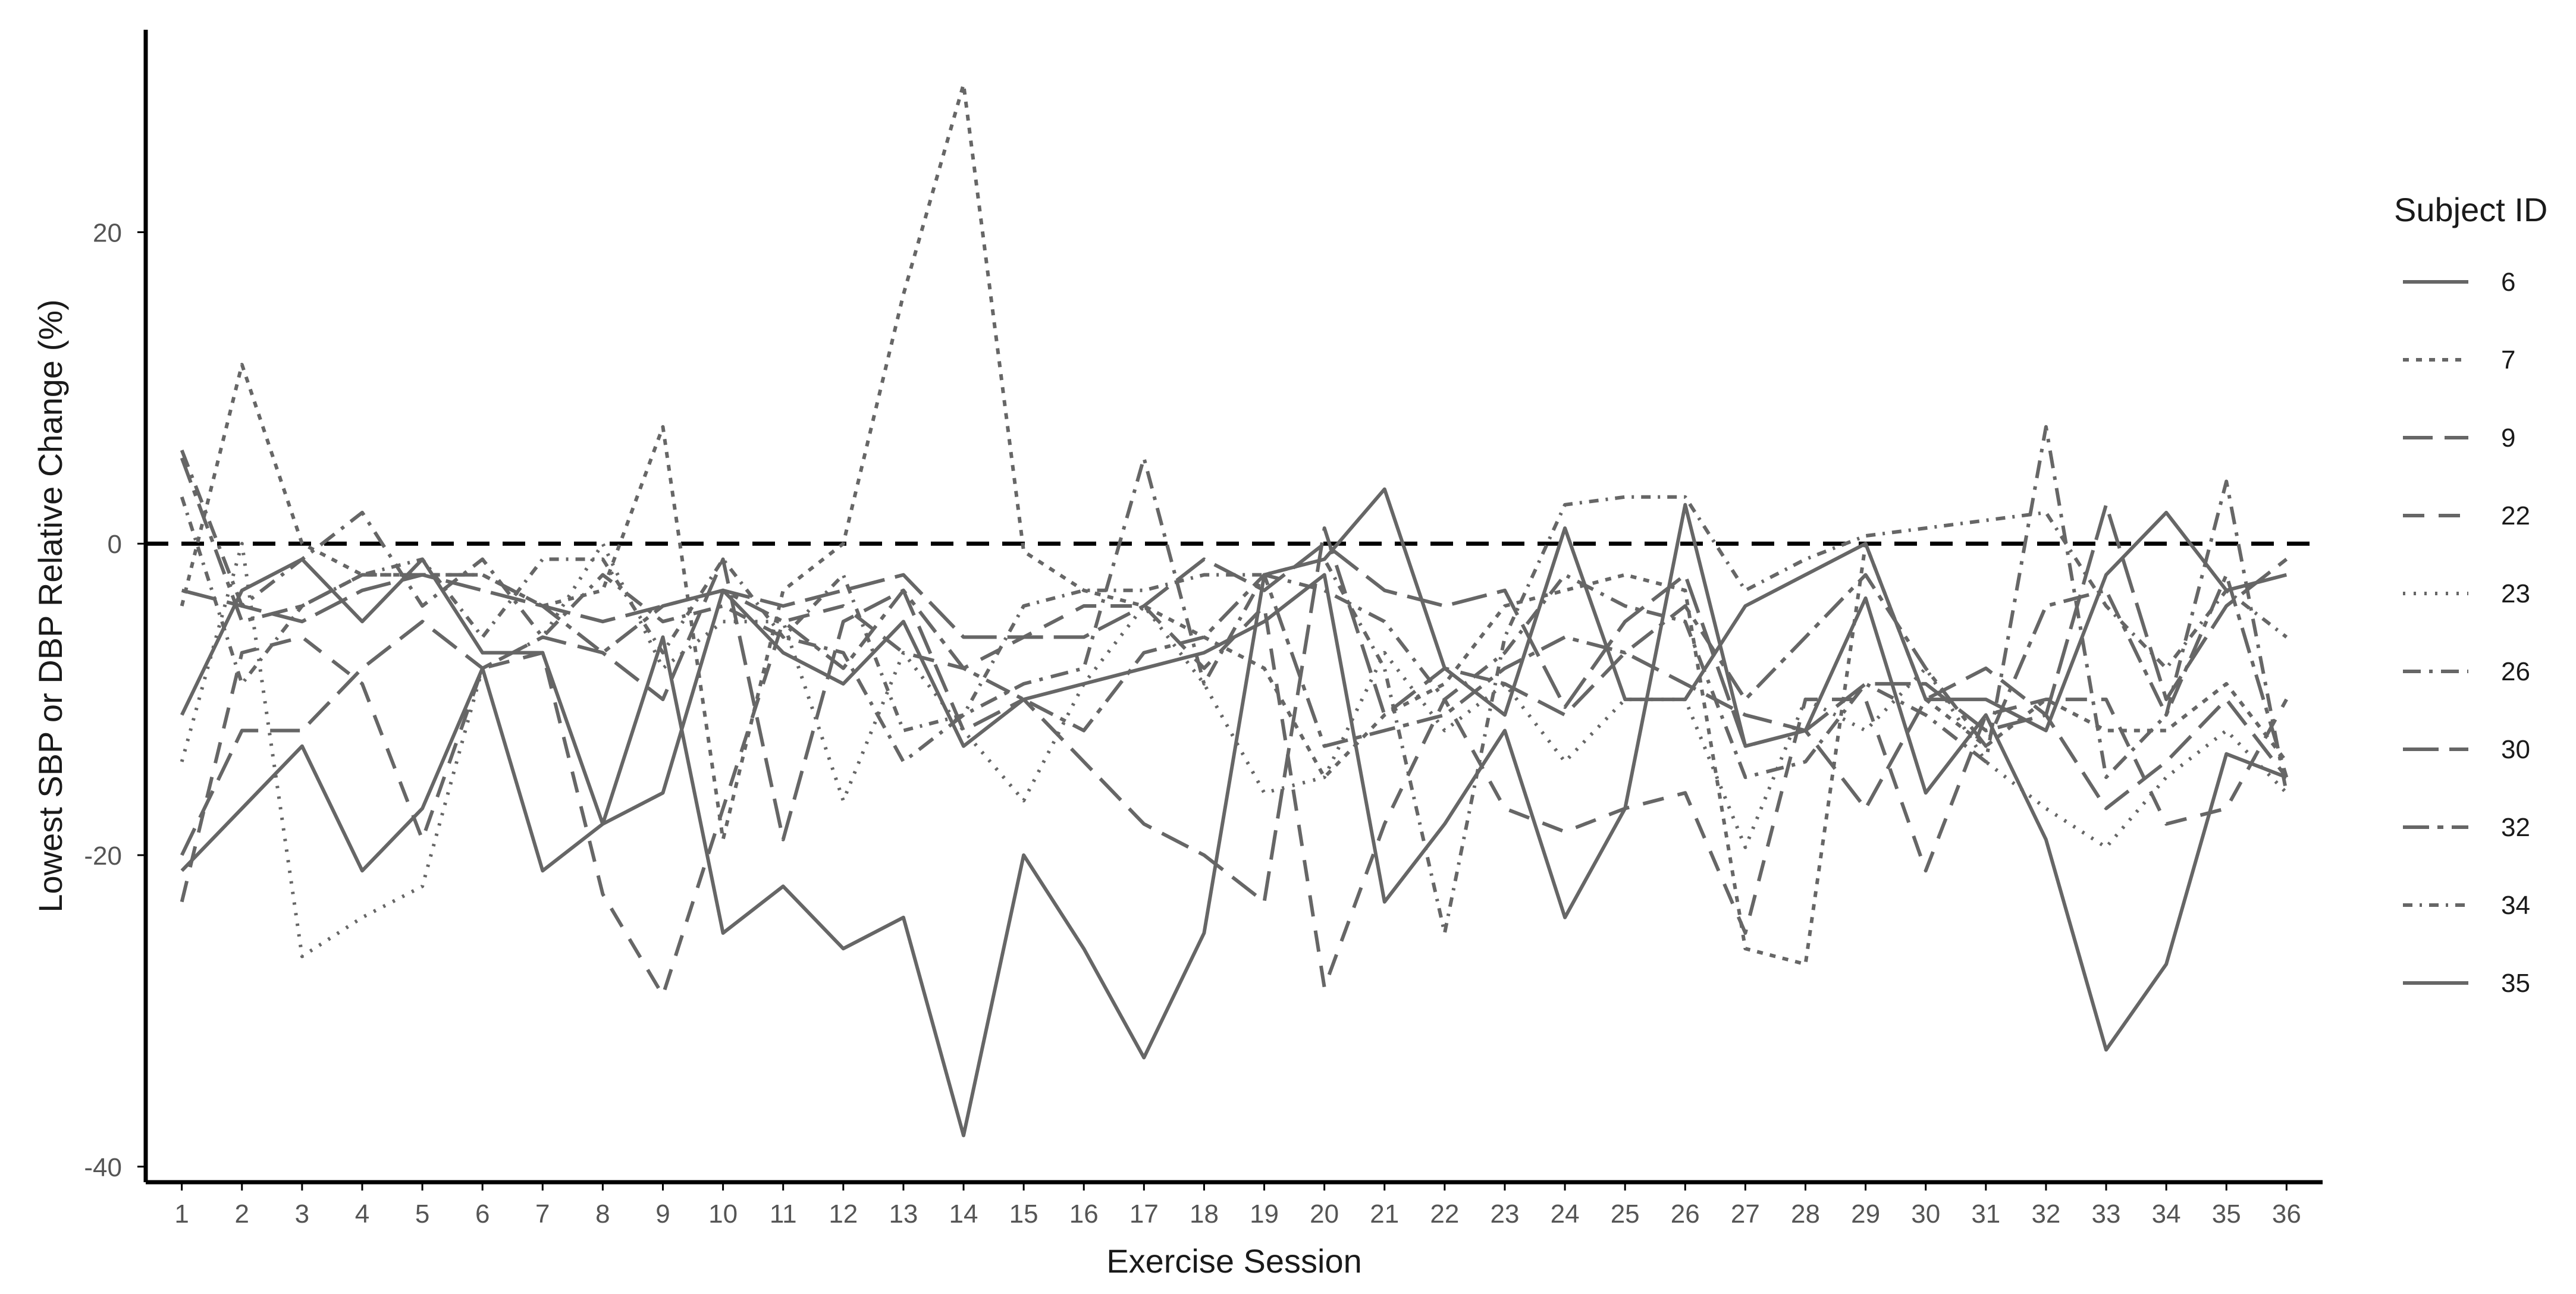 The width and height of the screenshot is (2576, 1294). I want to click on x-tick-label: 3, so click(302, 1214).